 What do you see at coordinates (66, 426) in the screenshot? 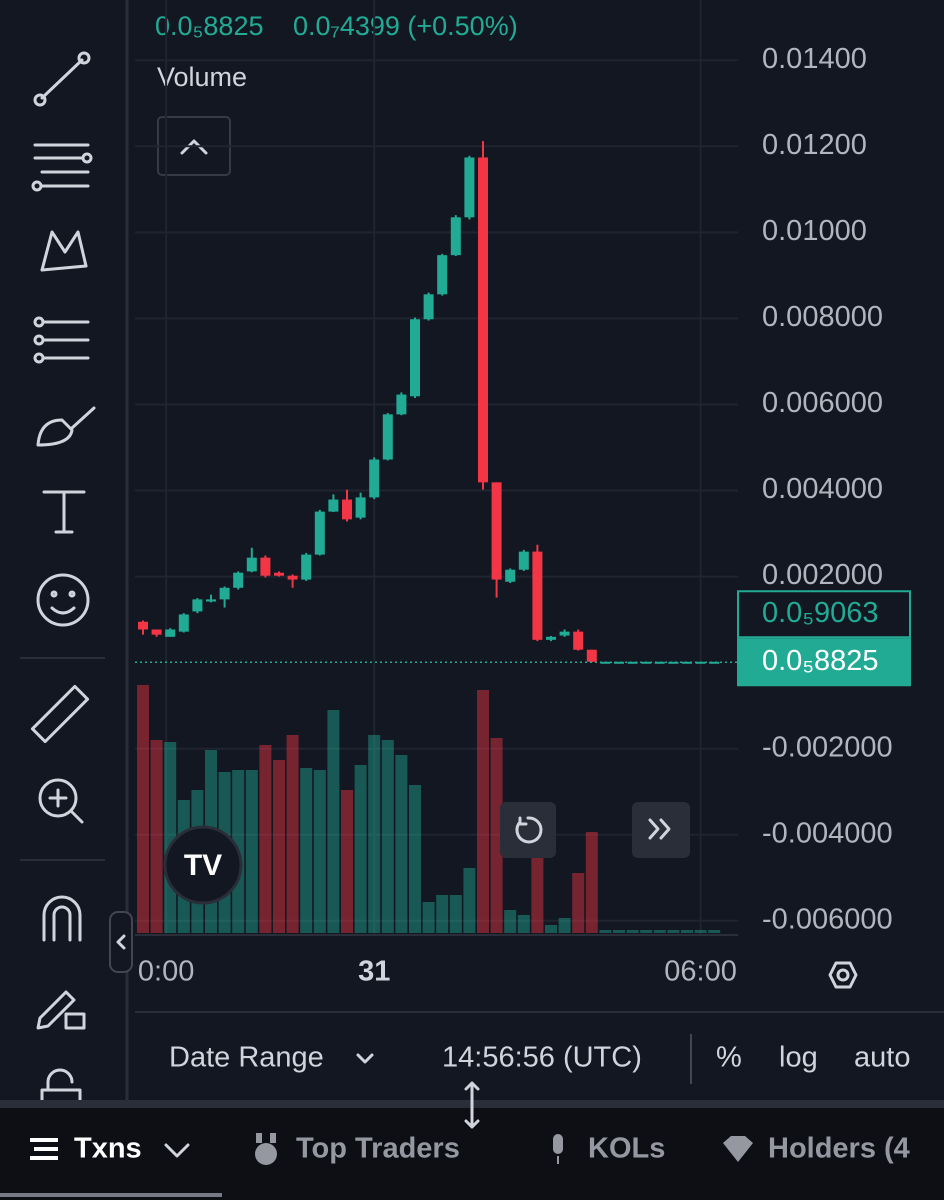
I see `brush-tool` at bounding box center [66, 426].